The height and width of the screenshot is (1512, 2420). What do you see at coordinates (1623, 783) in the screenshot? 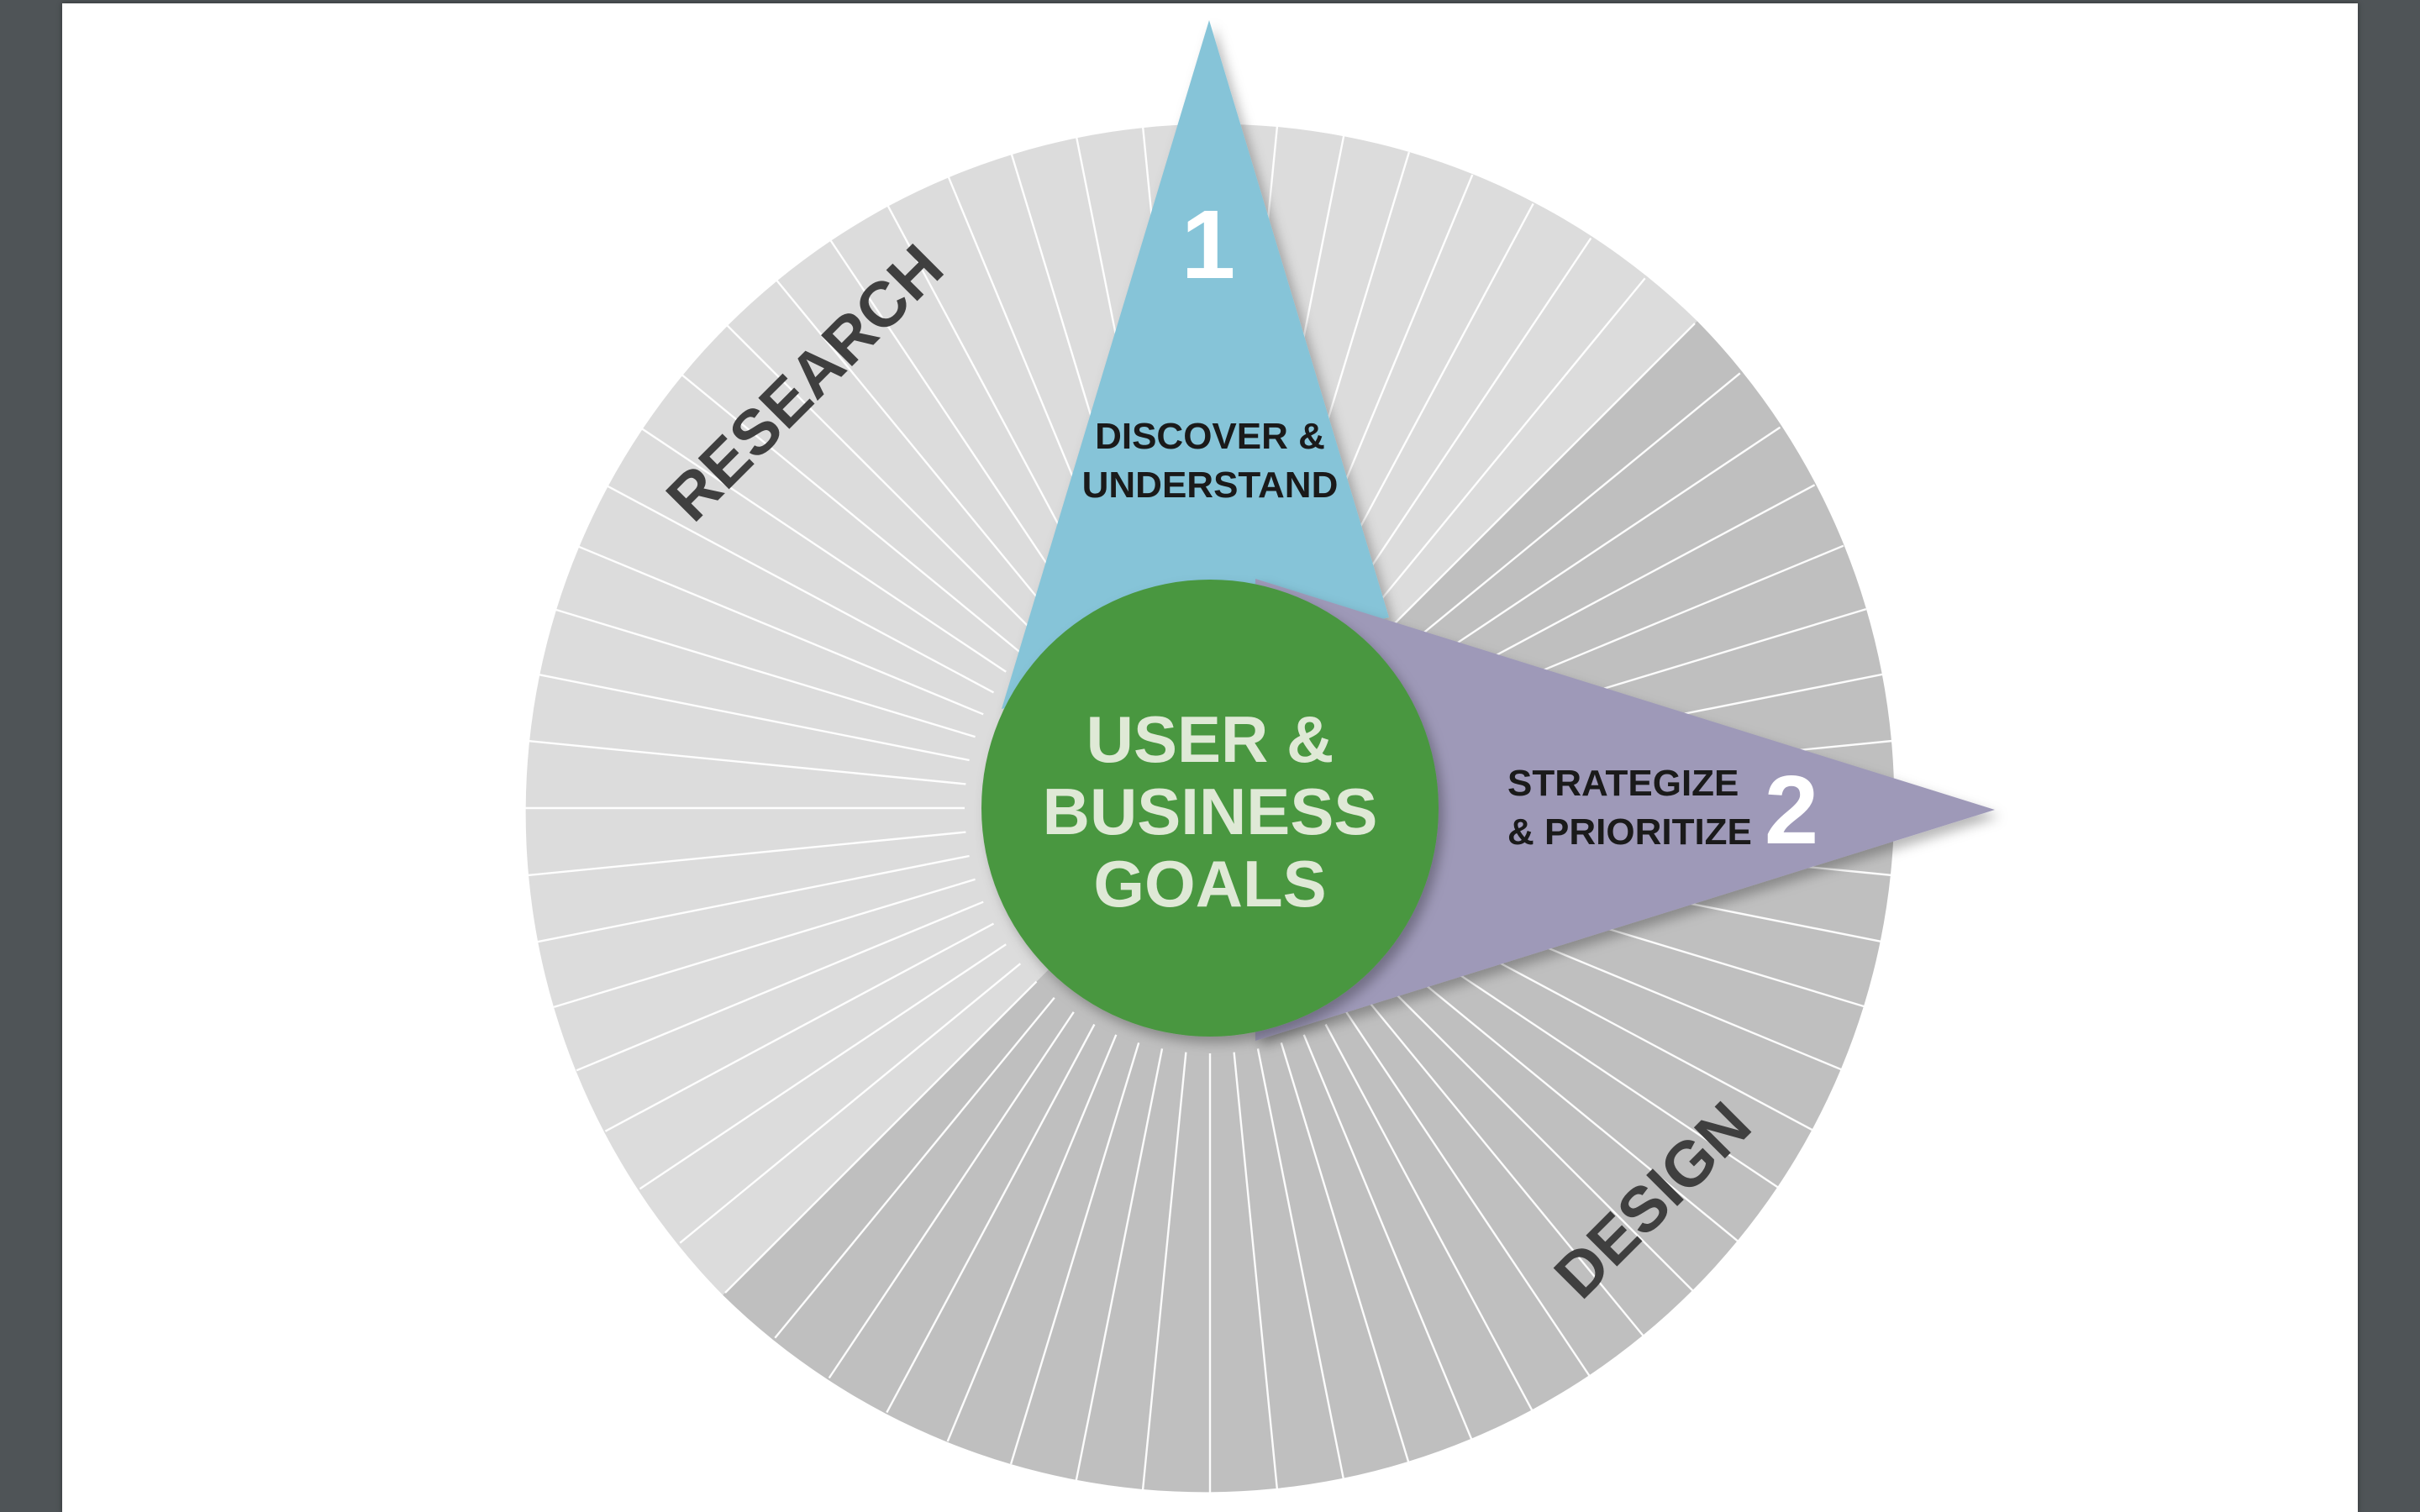
I see `wedge-2-label-line-1: STRATEGIZE` at bounding box center [1623, 783].